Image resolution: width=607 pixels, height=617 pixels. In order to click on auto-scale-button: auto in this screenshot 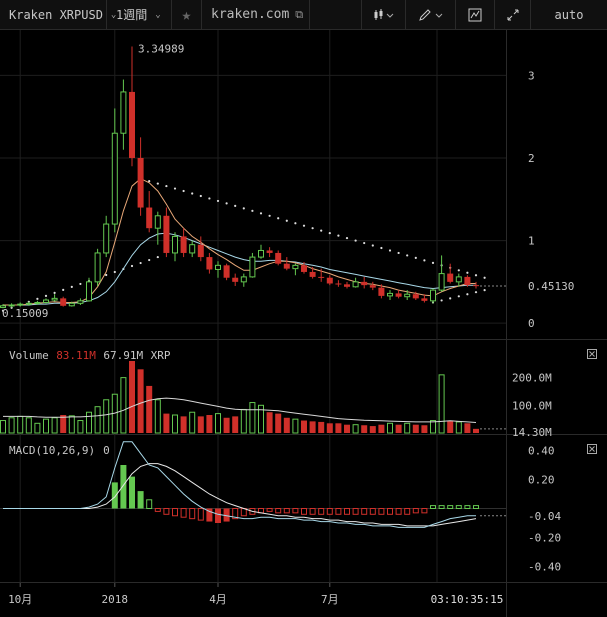, I will do `click(569, 14)`.